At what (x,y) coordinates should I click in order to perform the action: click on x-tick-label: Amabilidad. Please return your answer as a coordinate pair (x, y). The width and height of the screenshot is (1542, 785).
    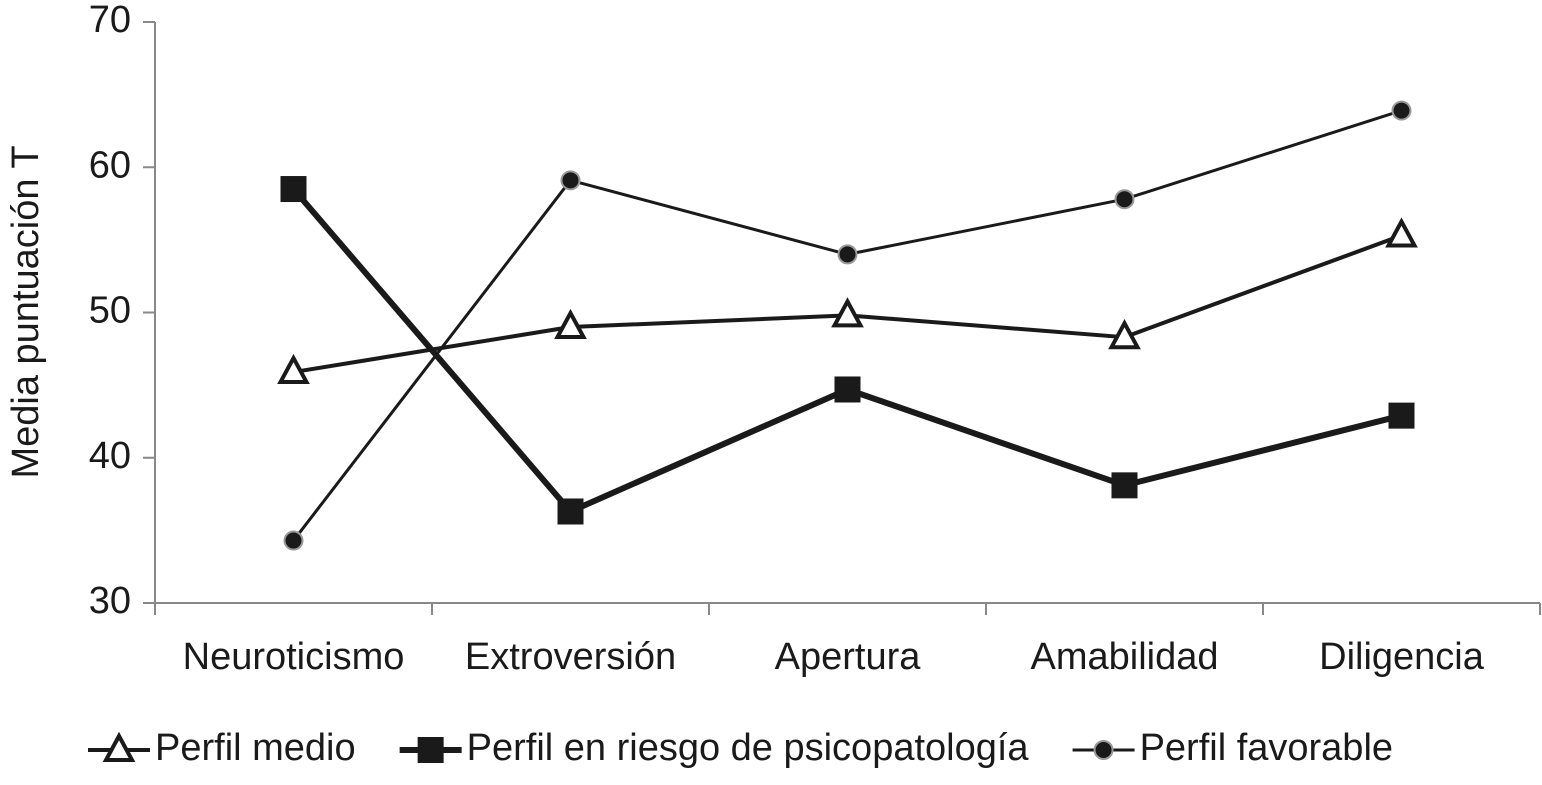
    Looking at the image, I should click on (1125, 657).